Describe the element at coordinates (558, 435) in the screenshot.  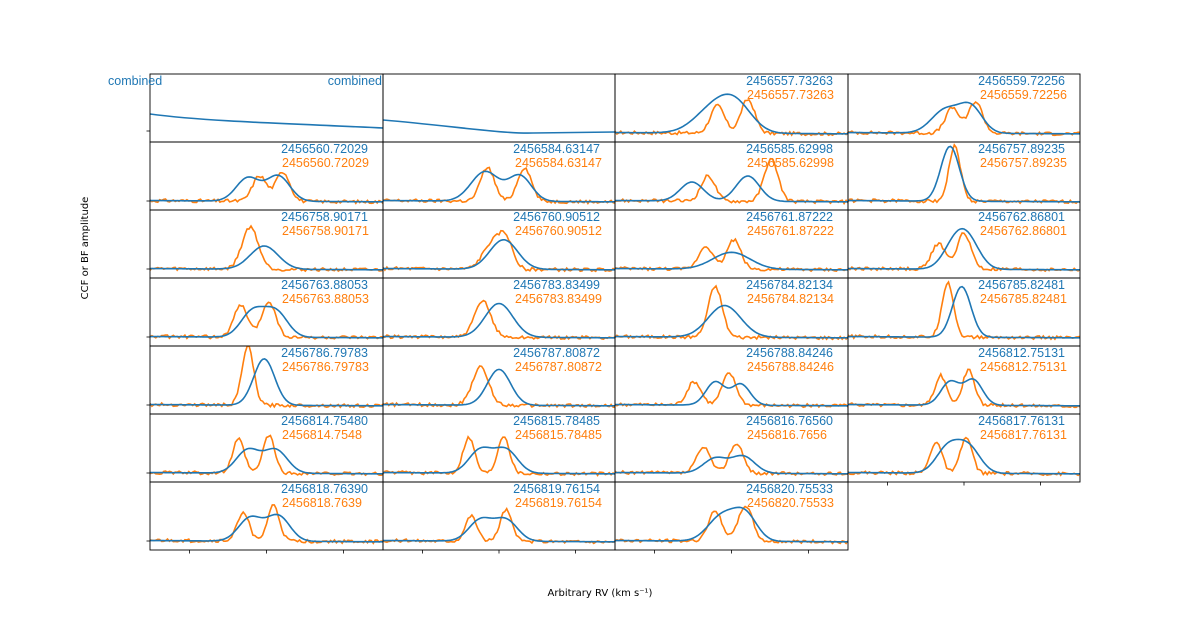
I see `panel-label-bf-date: 2456815.78485` at that location.